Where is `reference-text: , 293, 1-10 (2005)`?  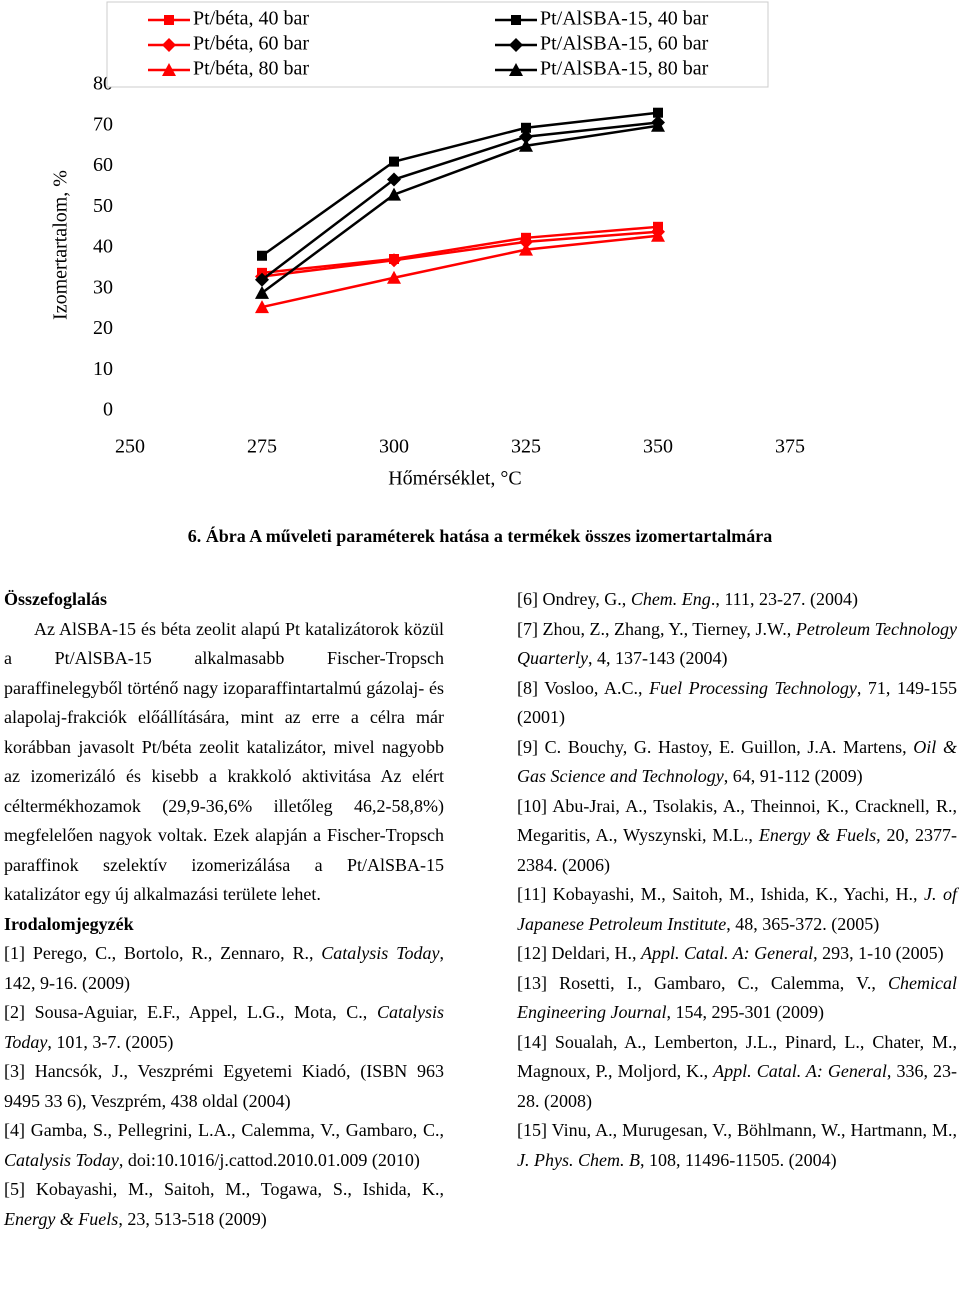
reference-text: , 293, 1-10 (2005) is located at coordinates (878, 953).